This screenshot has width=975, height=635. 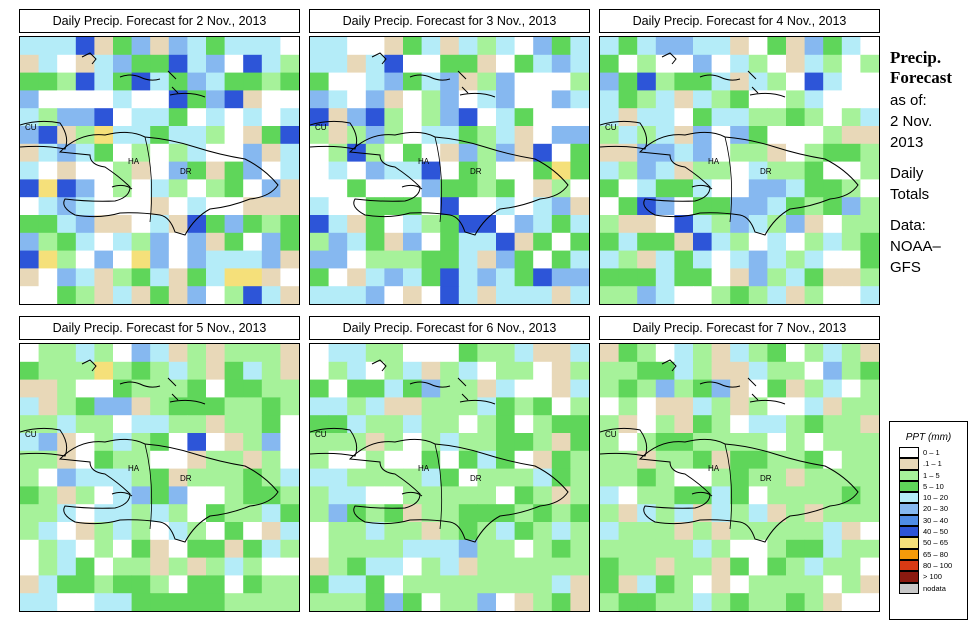 I want to click on legend-row: 10 – 20, so click(x=928, y=498).